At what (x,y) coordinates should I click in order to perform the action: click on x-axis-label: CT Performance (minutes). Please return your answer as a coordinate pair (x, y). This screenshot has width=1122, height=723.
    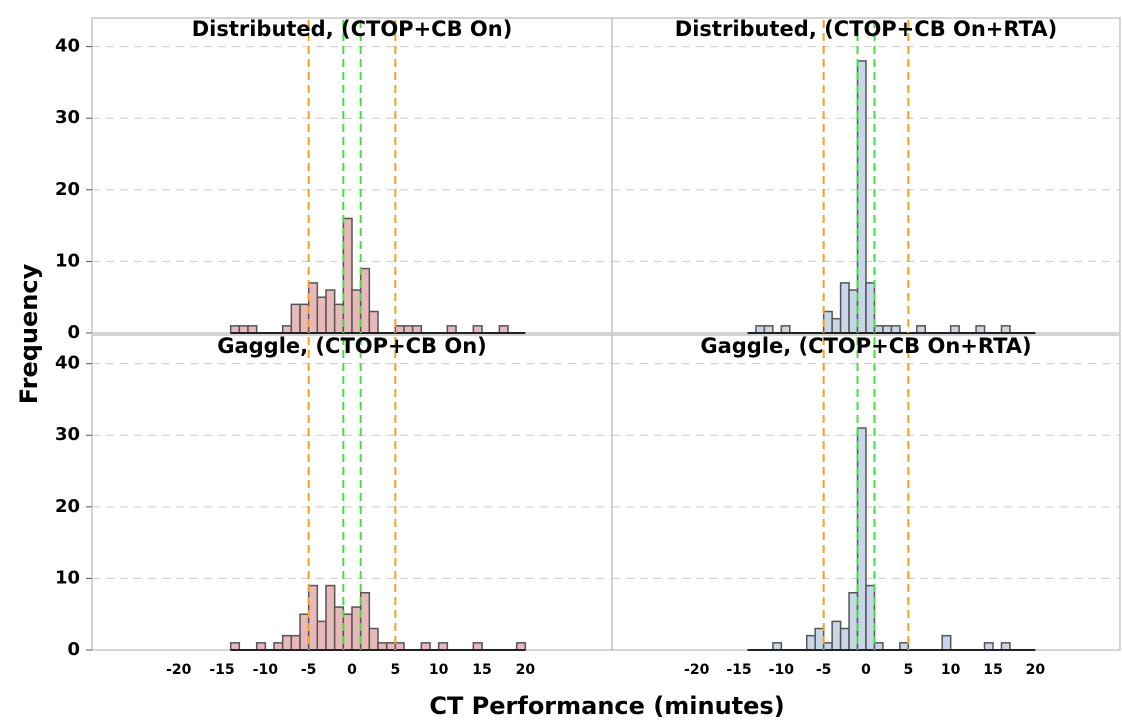
    Looking at the image, I should click on (606, 706).